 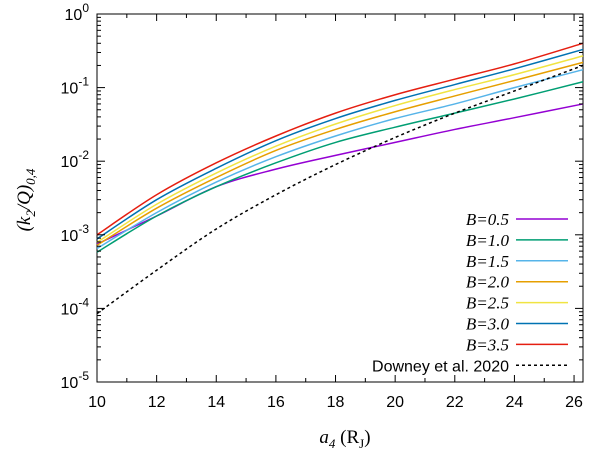 I want to click on x-tick-label: 12, so click(x=157, y=402).